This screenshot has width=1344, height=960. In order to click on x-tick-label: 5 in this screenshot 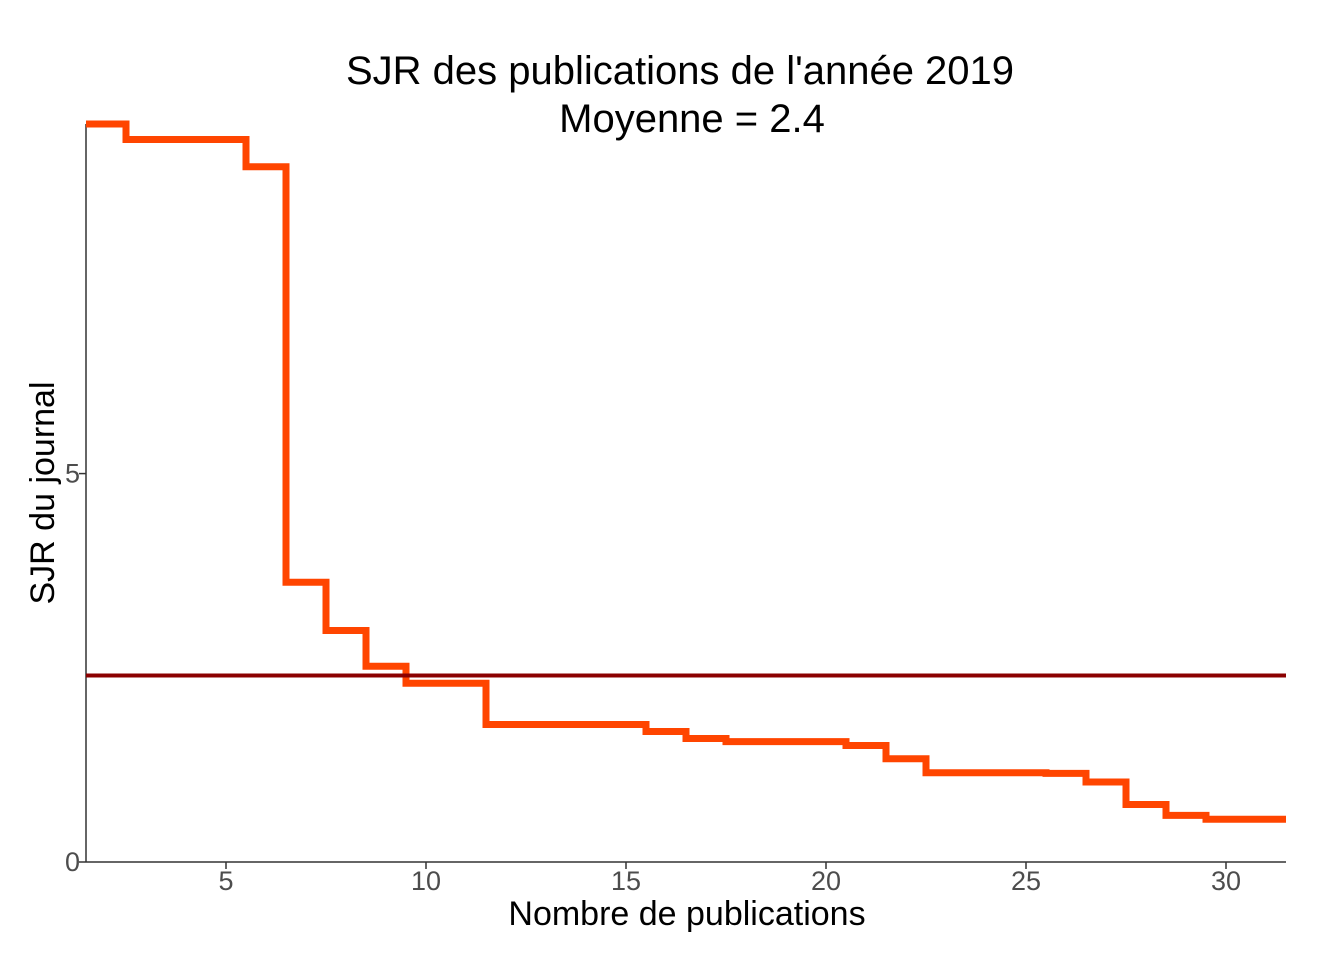, I will do `click(225, 881)`.